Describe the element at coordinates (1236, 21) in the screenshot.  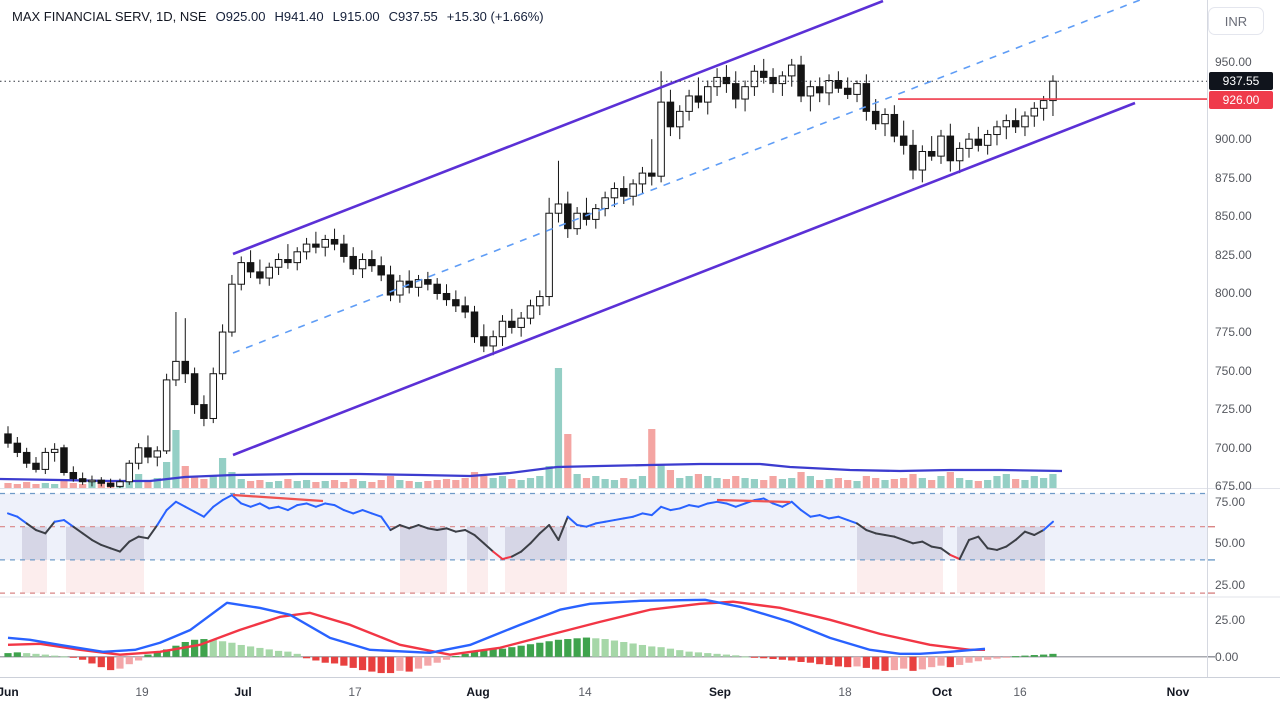
I see `currency-button: INR` at that location.